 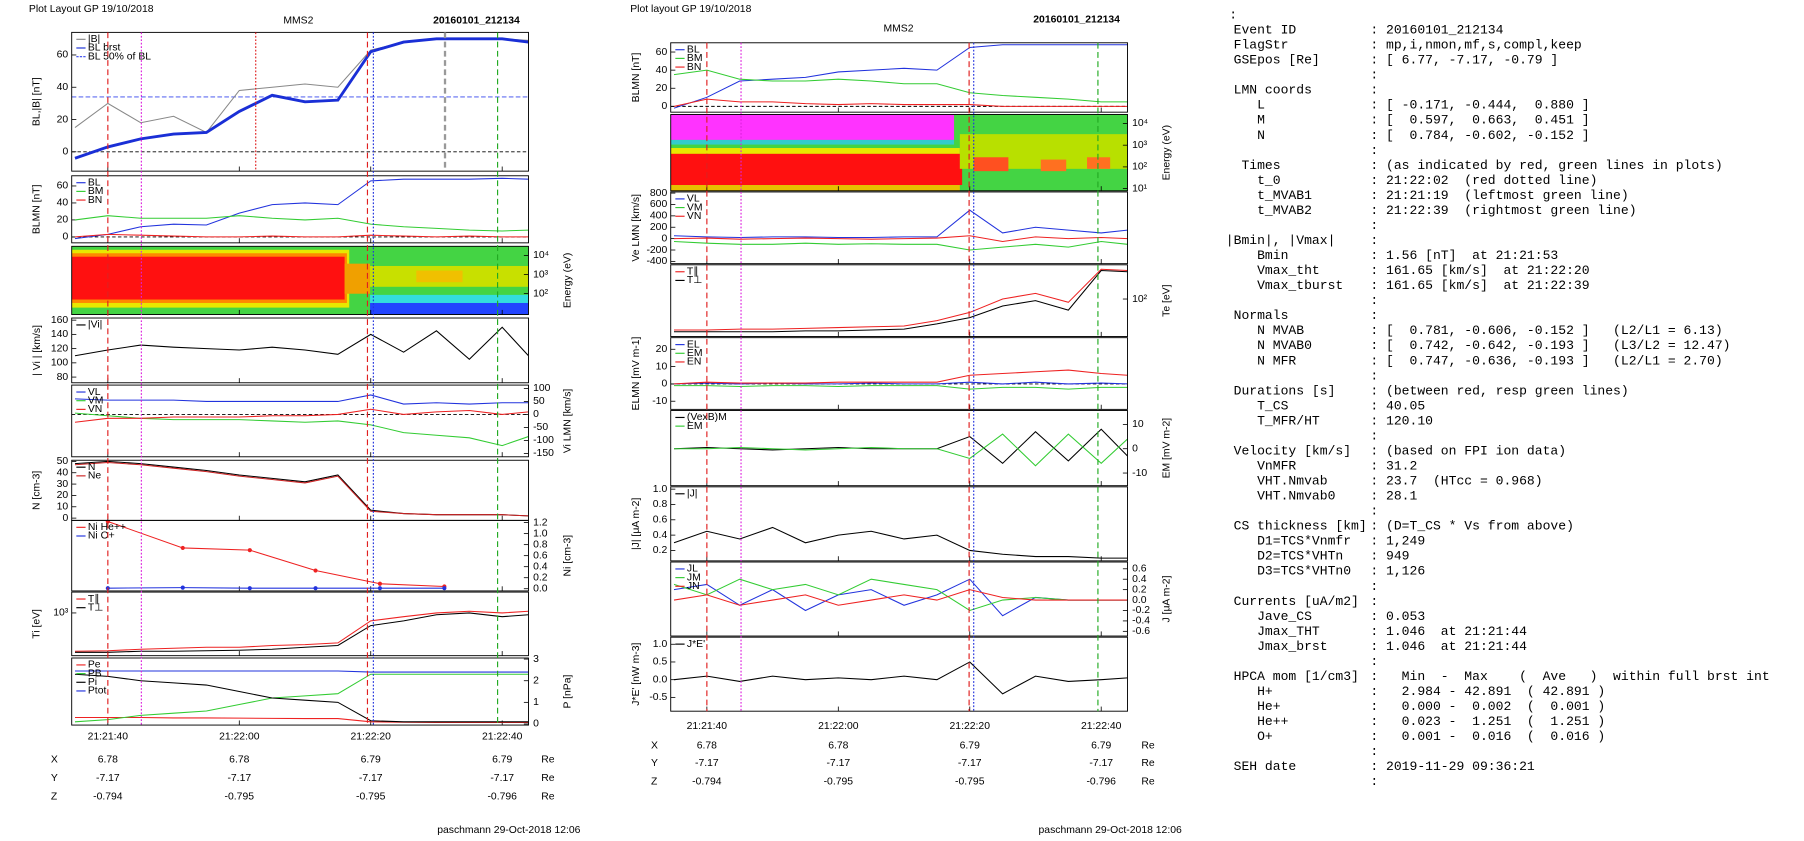 What do you see at coordinates (95, 607) in the screenshot?
I see `legend-label: T⊥` at bounding box center [95, 607].